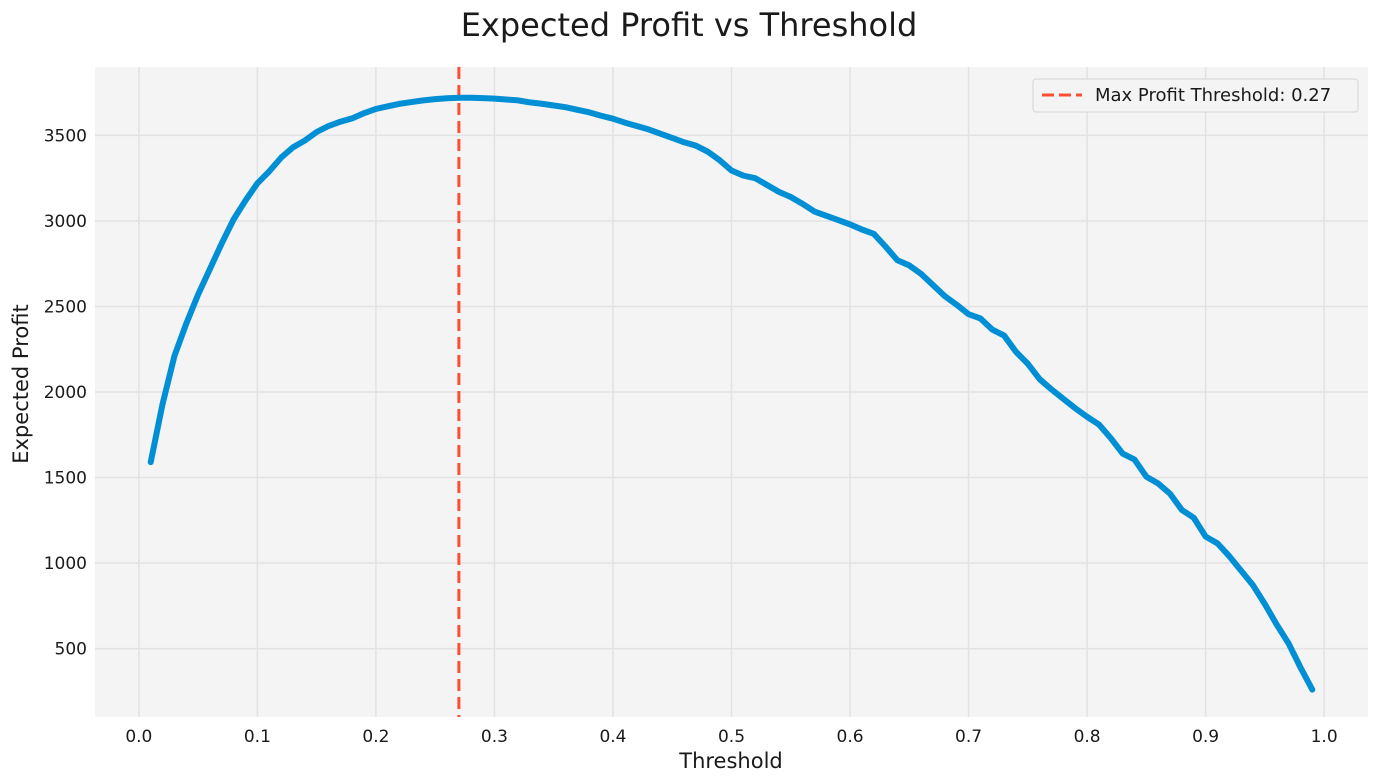  What do you see at coordinates (1213, 95) in the screenshot?
I see `legend-threshold-label: Max Profit Threshold: 0.27` at bounding box center [1213, 95].